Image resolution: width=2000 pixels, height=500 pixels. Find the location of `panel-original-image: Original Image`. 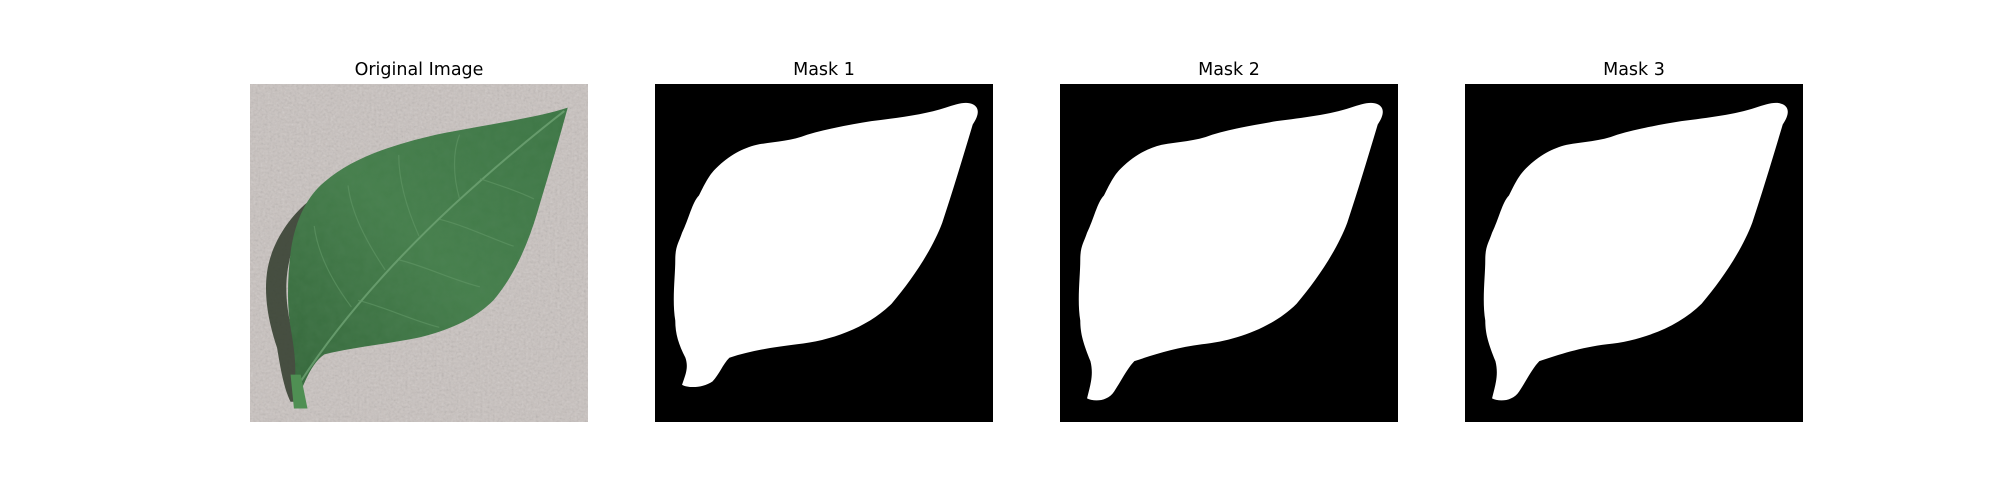

panel-original-image: Original Image is located at coordinates (419, 239).